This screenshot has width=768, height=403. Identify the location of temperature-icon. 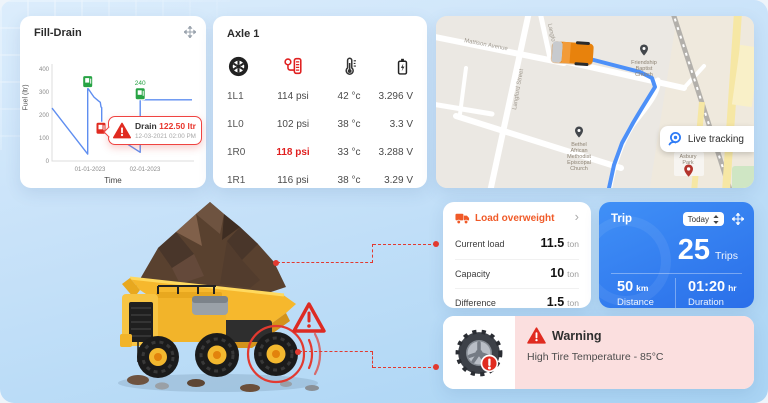
(350, 66).